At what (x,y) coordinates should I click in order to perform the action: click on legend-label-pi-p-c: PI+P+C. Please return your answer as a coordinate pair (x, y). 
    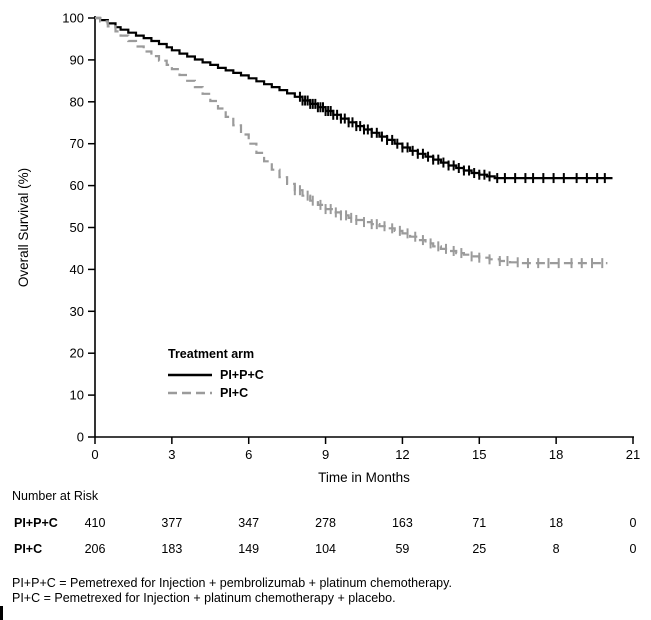
    Looking at the image, I should click on (242, 375).